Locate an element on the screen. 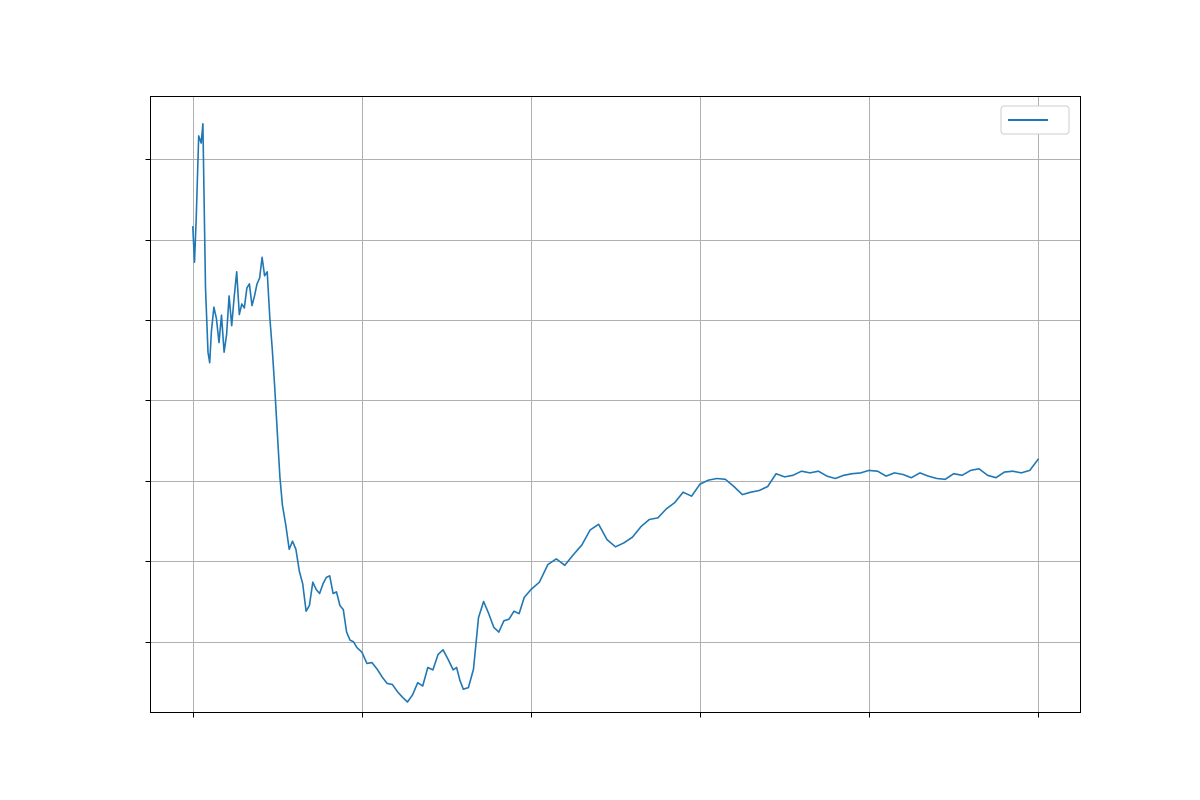 The image size is (1200, 800). legend is located at coordinates (1035, 120).